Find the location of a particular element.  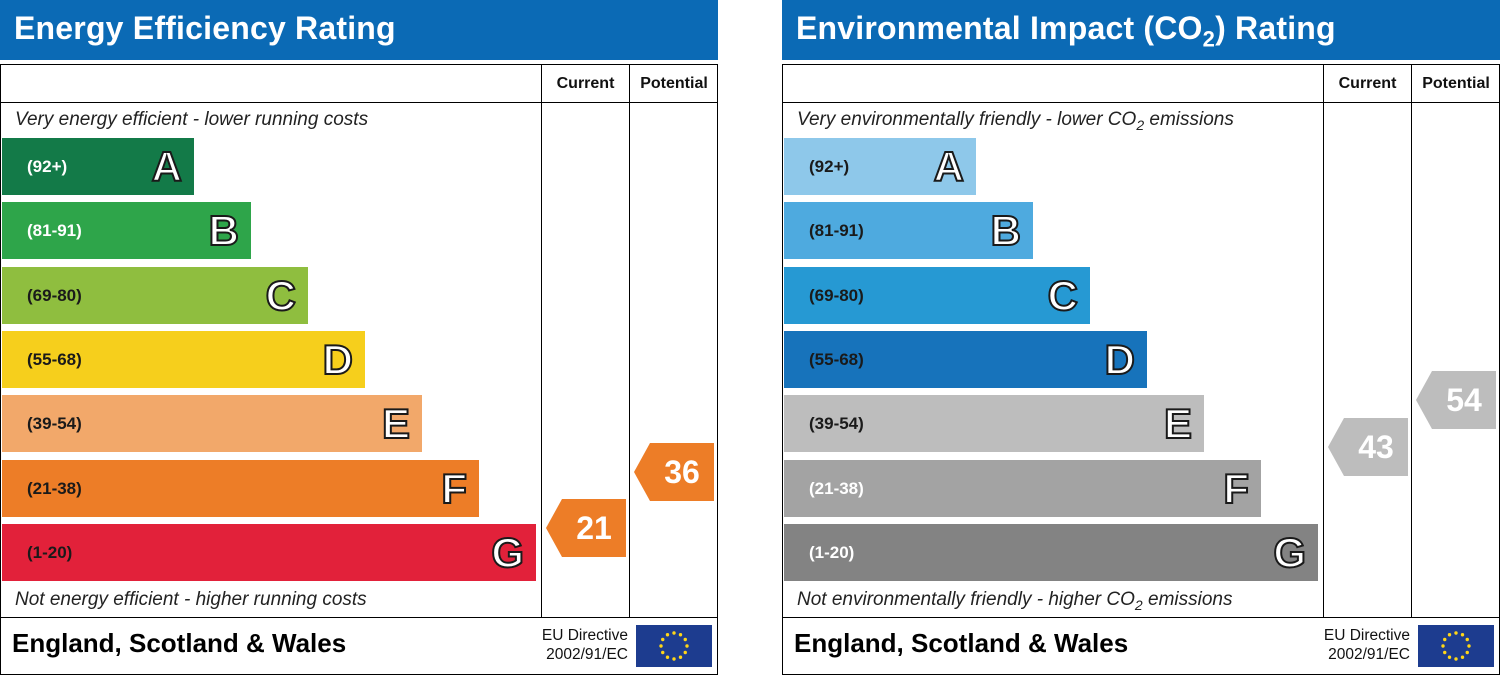

current-rating-value: 43 is located at coordinates (1376, 447).